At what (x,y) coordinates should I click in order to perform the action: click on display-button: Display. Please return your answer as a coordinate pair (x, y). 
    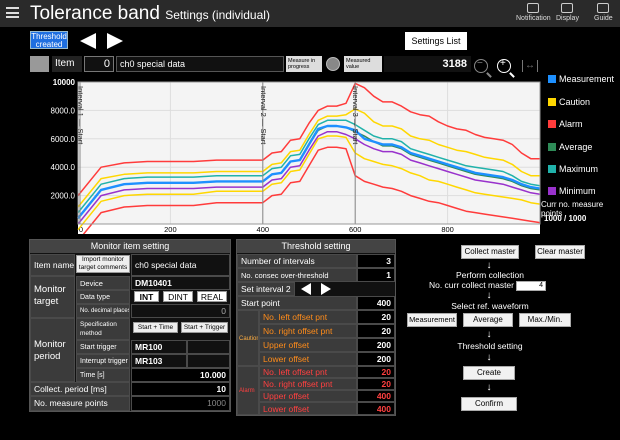
    Looking at the image, I should click on (567, 12).